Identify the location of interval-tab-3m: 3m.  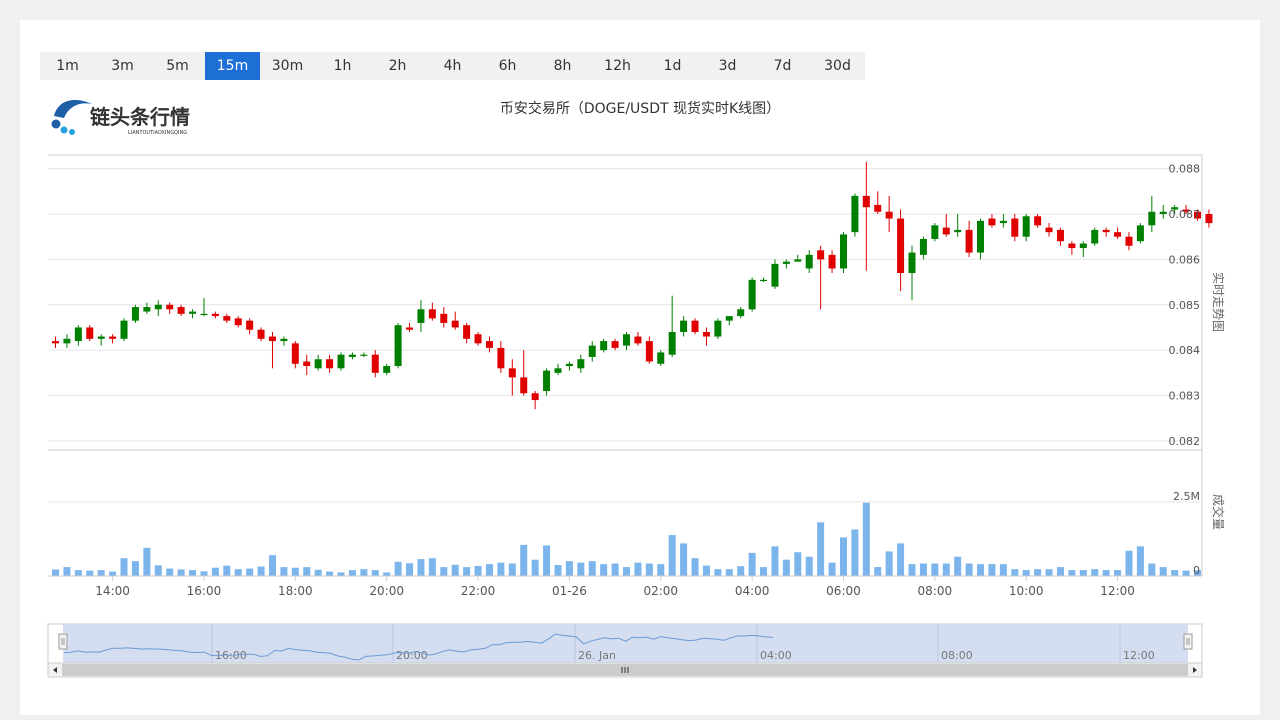
(122, 66).